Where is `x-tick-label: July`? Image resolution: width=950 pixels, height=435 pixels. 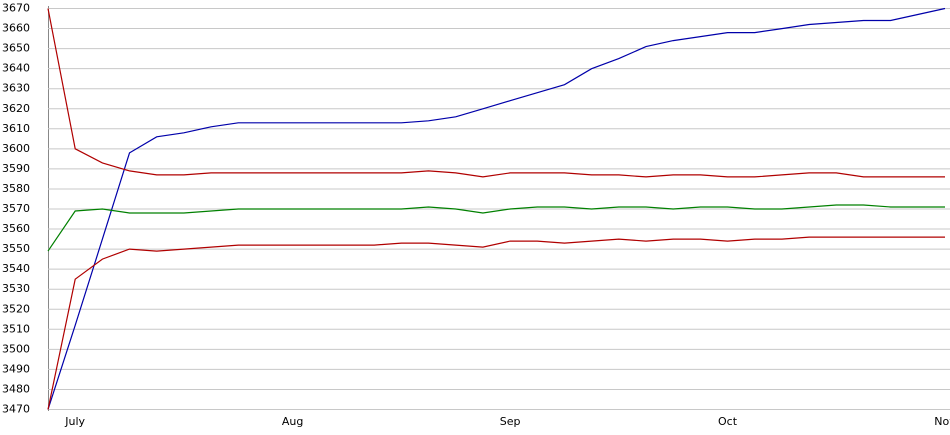 x-tick-label: July is located at coordinates (74, 421).